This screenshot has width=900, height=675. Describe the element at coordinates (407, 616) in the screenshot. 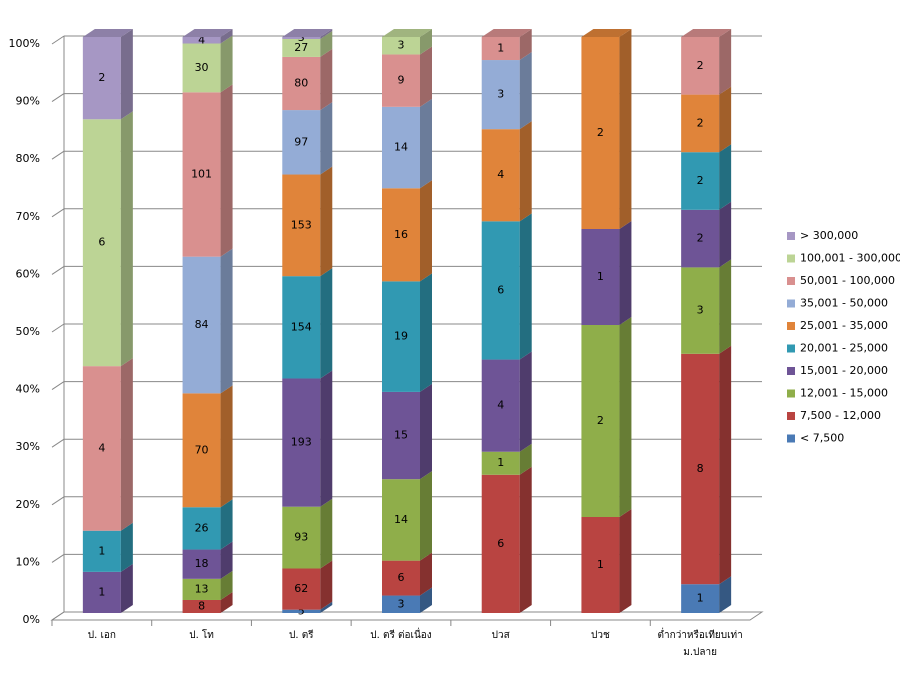

I see `floor` at that location.